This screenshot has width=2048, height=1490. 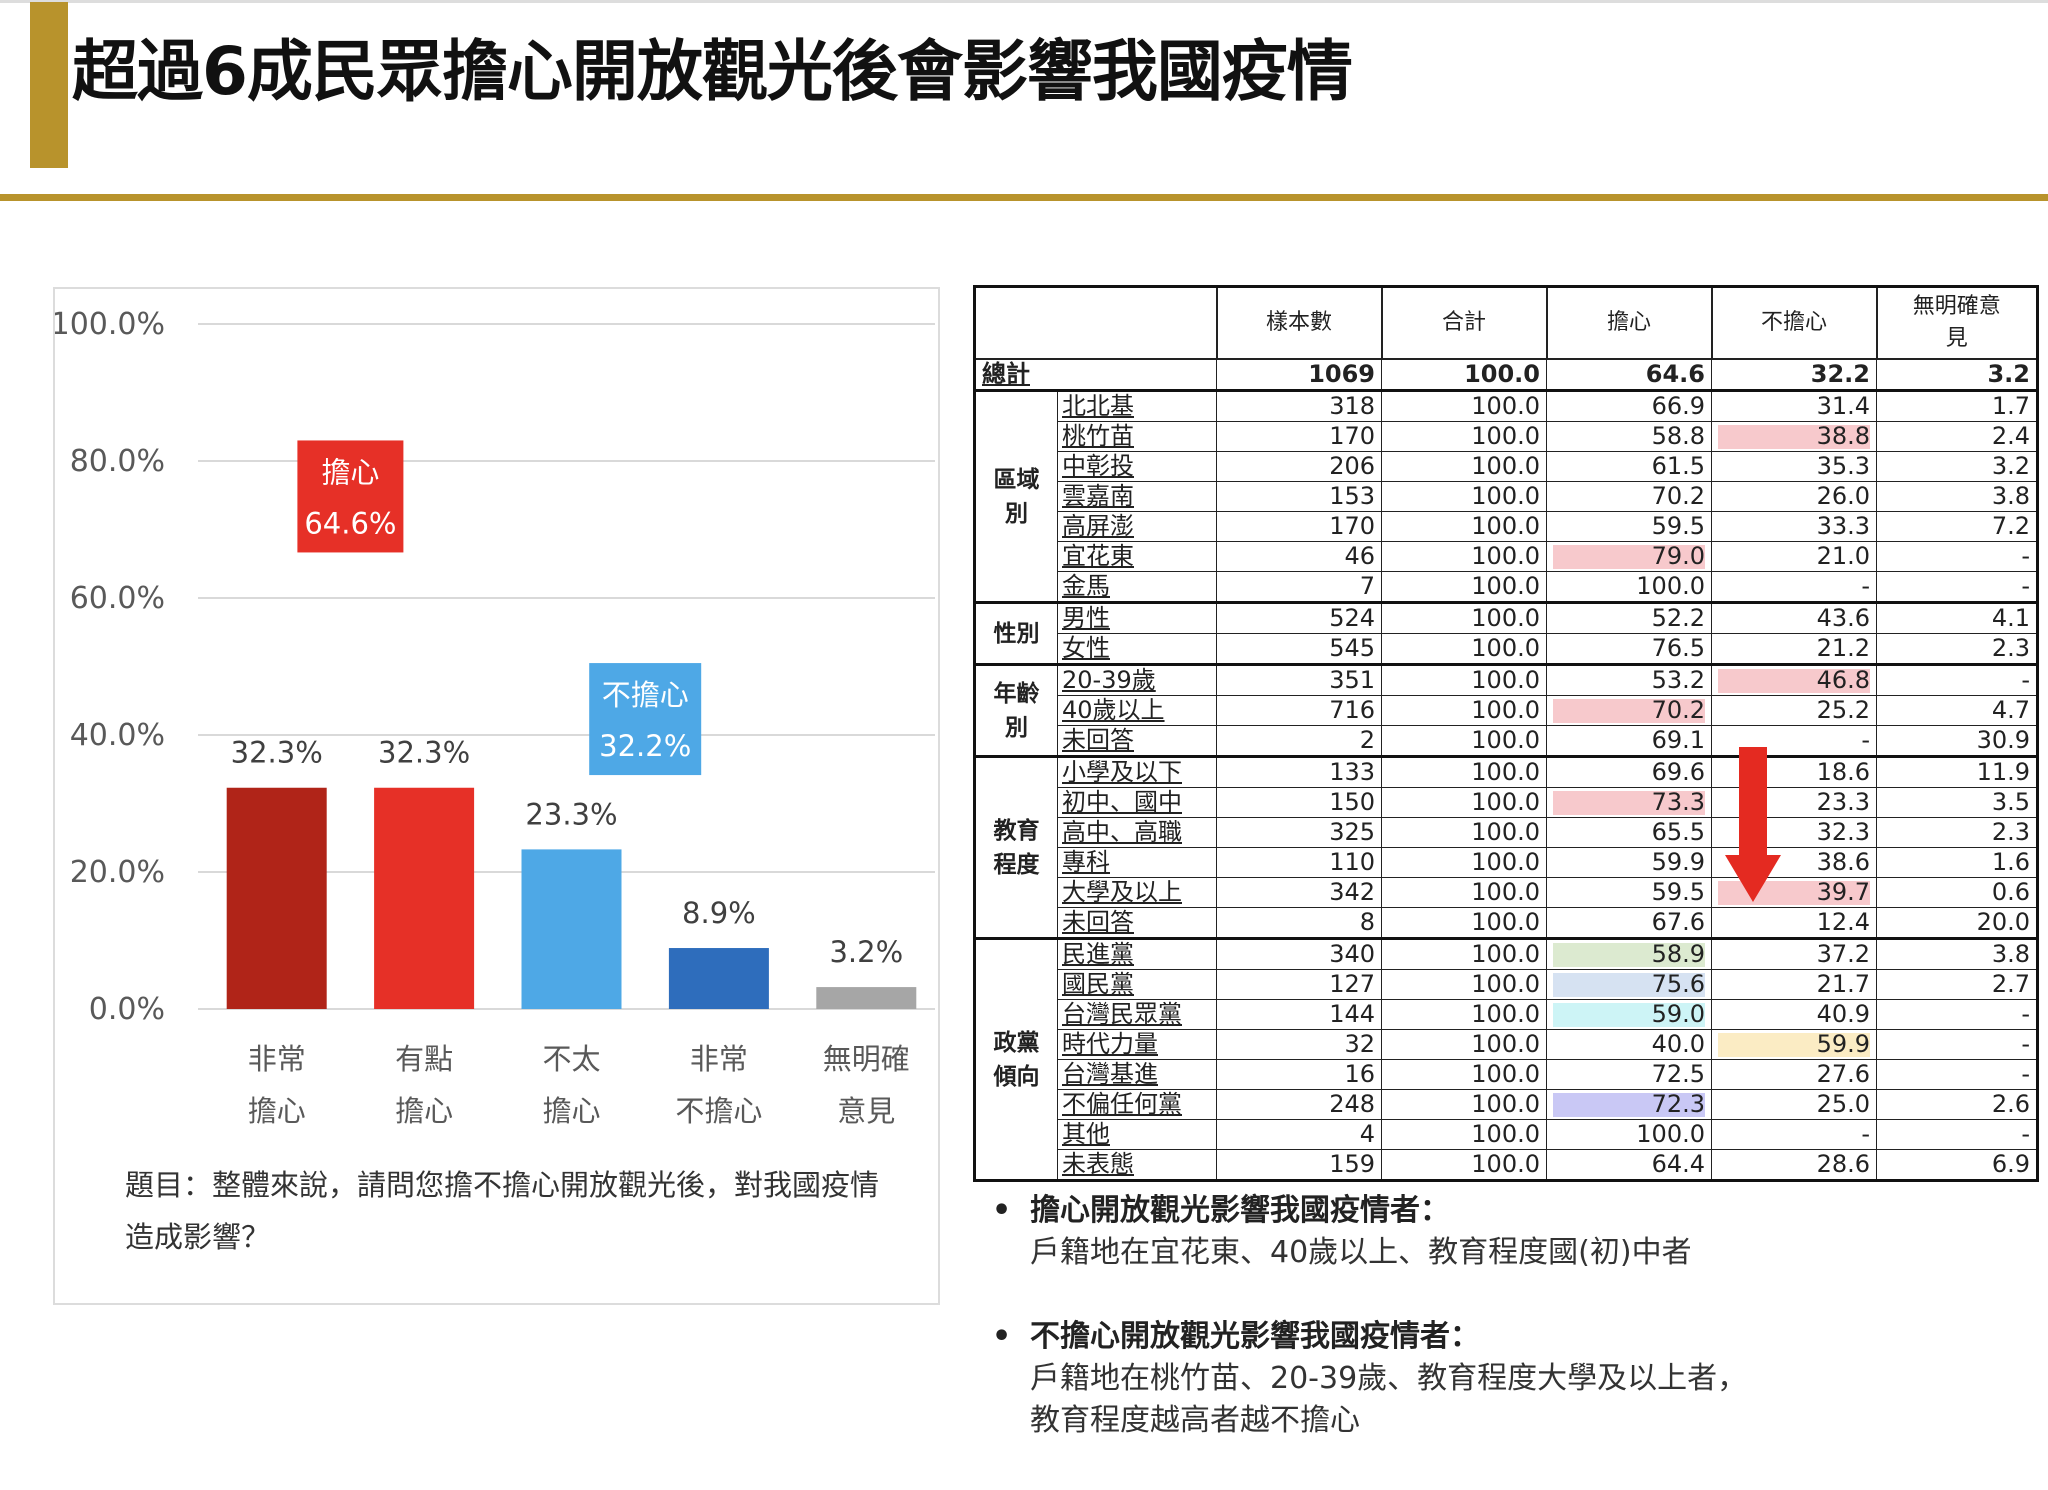 What do you see at coordinates (1957, 375) in the screenshot?
I see `table-cell: 3.2` at bounding box center [1957, 375].